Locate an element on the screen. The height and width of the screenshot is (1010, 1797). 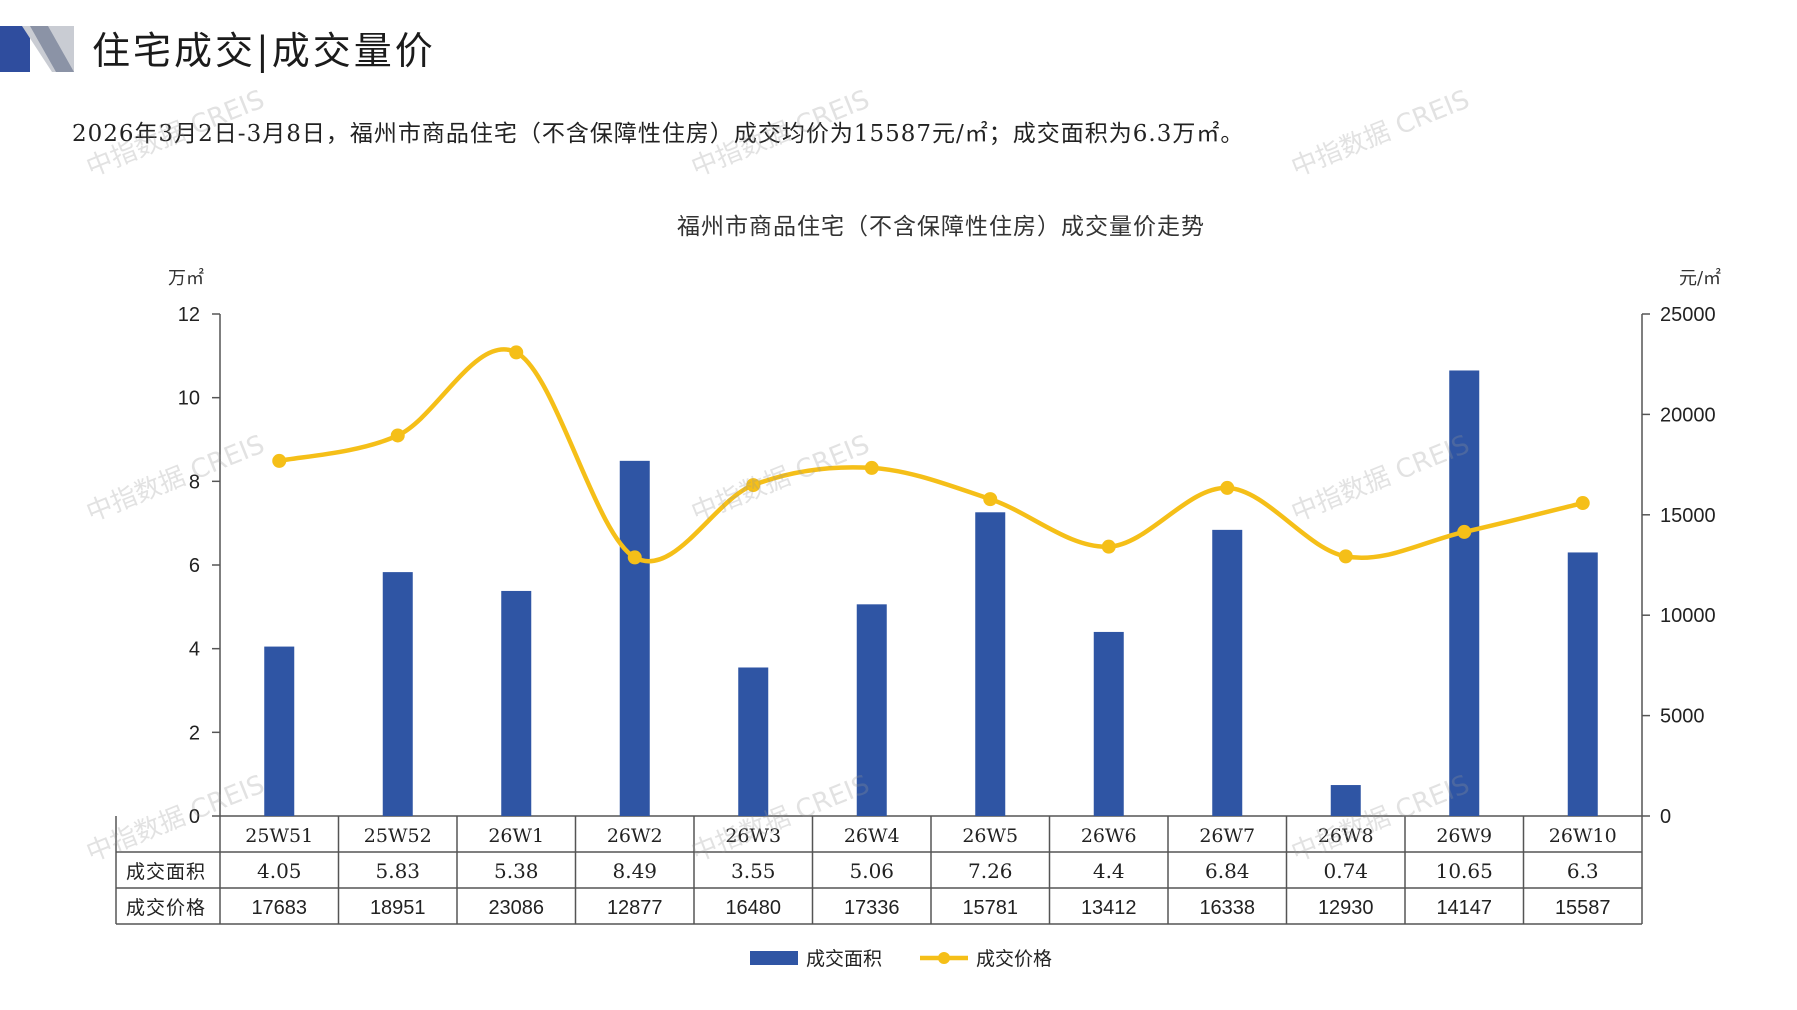
table-series-name: 成交价格 is located at coordinates (166, 908).